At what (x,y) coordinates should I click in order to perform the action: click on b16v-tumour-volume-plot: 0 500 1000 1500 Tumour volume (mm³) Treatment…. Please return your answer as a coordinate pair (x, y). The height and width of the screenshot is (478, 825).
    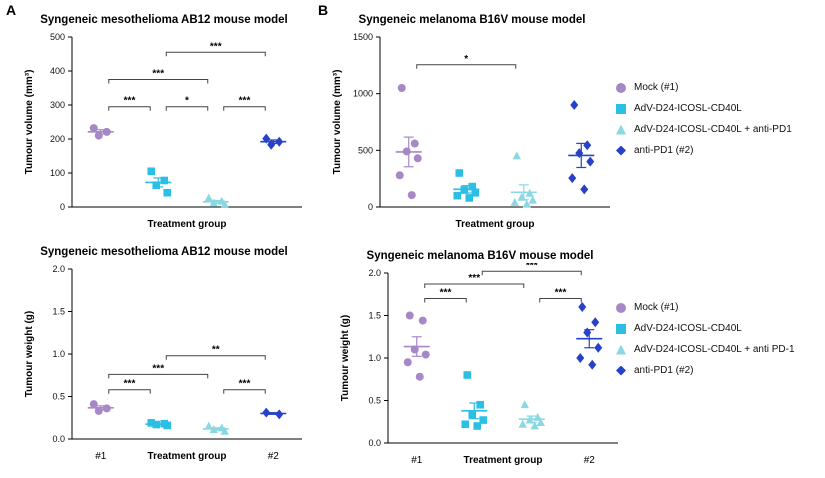
    Looking at the image, I should click on (471, 131).